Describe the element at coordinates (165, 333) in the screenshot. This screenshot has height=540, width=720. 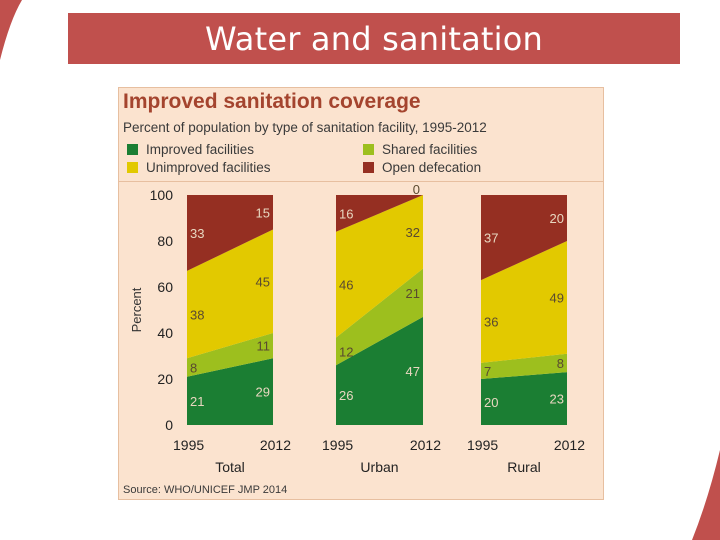
I see `y-tick-label: 40` at that location.